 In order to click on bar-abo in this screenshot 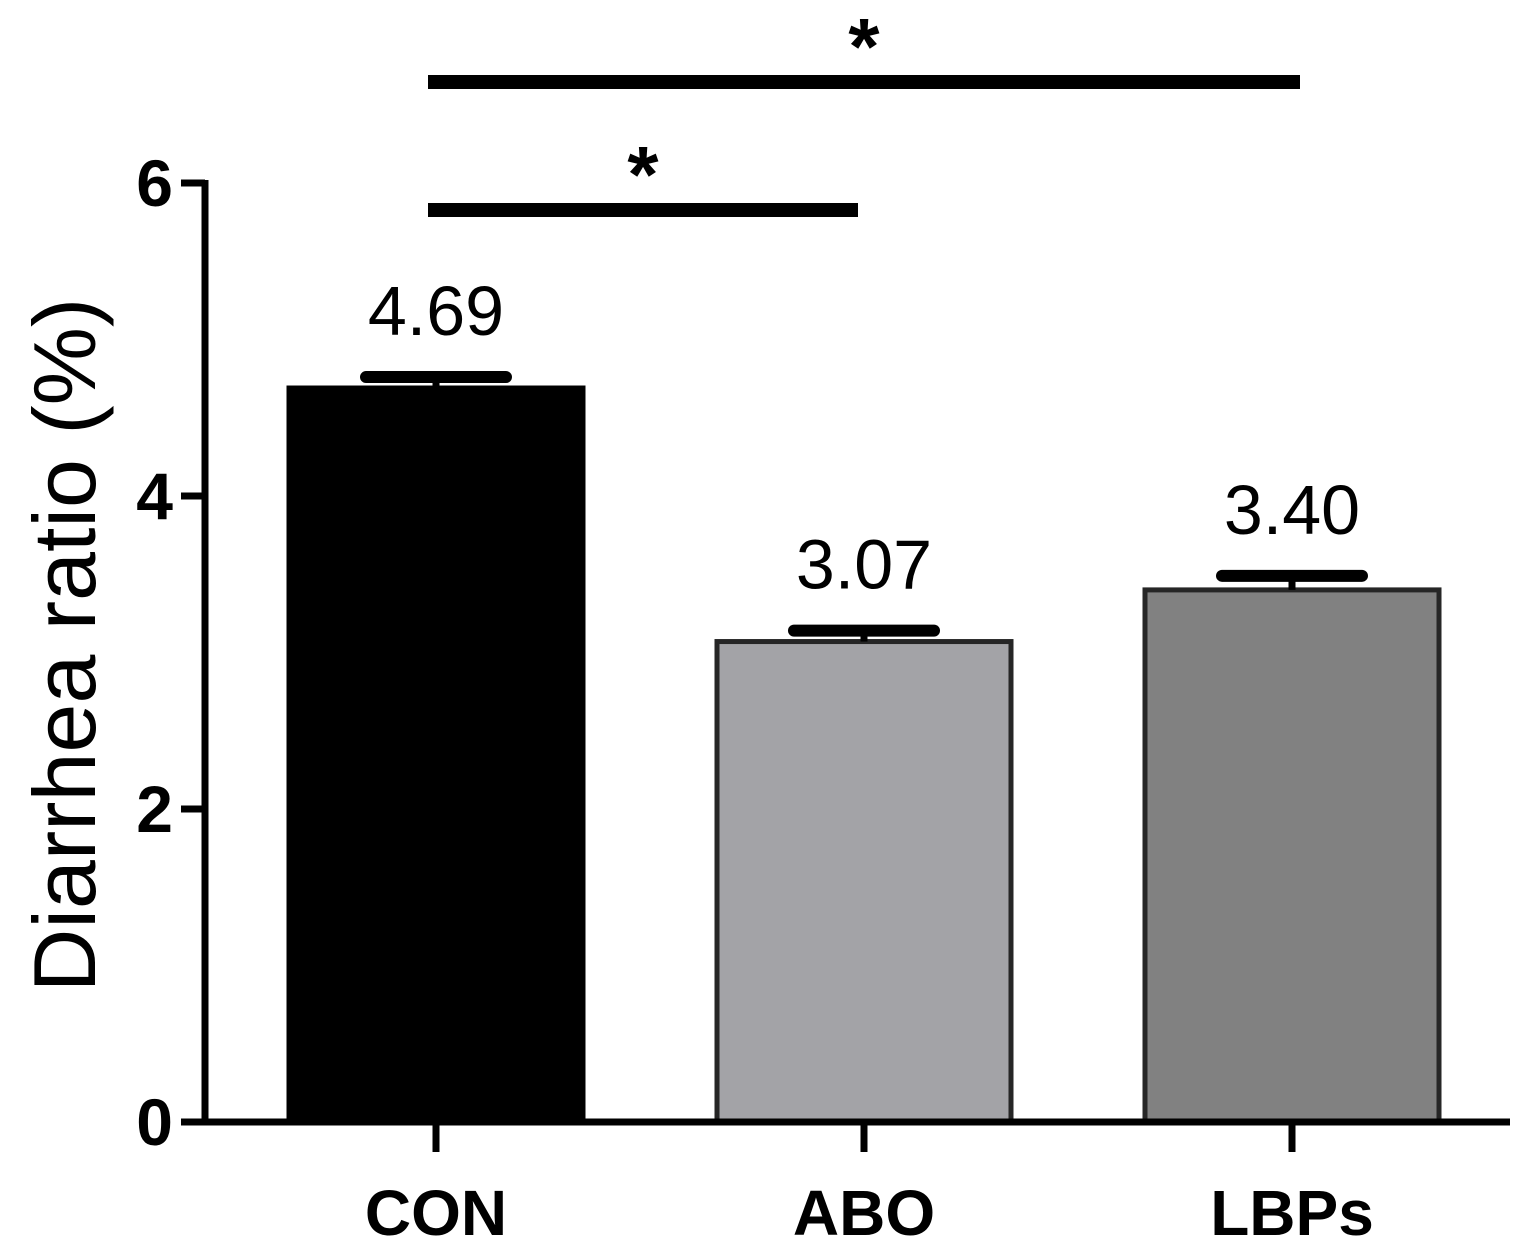, I will do `click(864, 882)`.